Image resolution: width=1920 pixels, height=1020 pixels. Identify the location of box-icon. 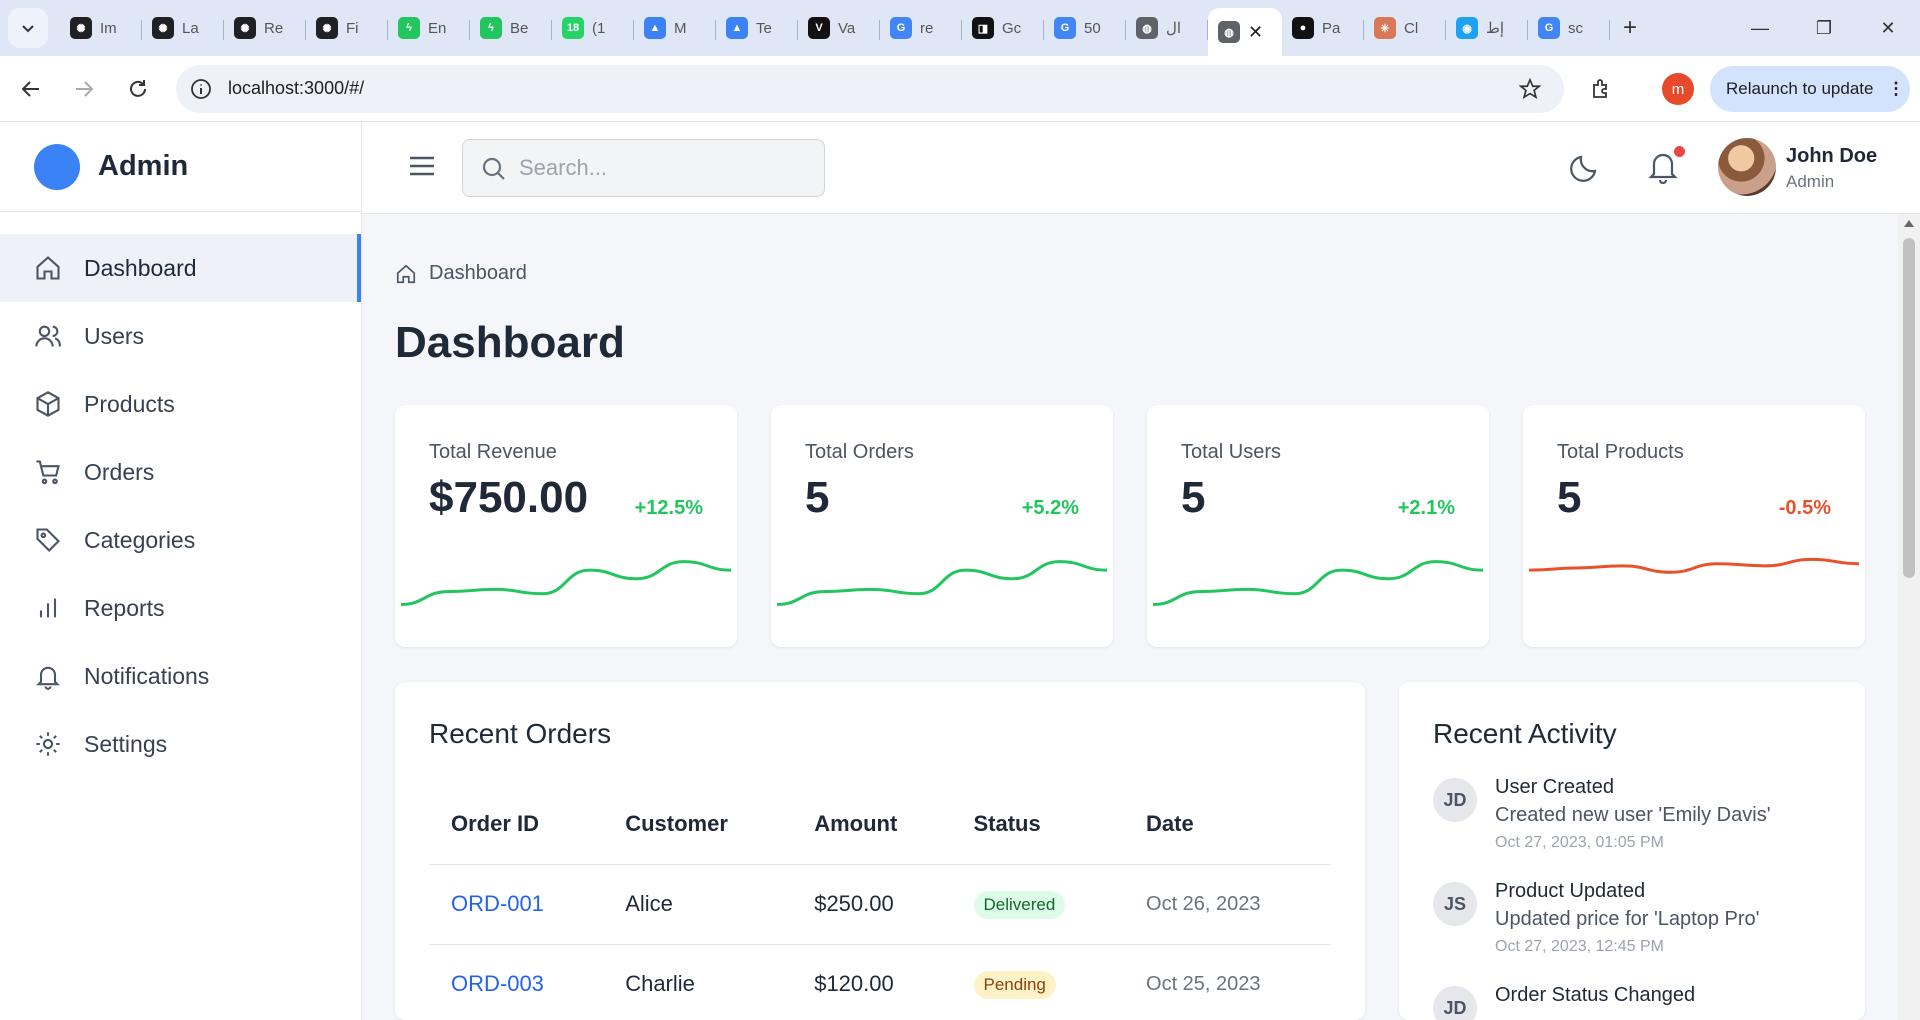
(48, 404).